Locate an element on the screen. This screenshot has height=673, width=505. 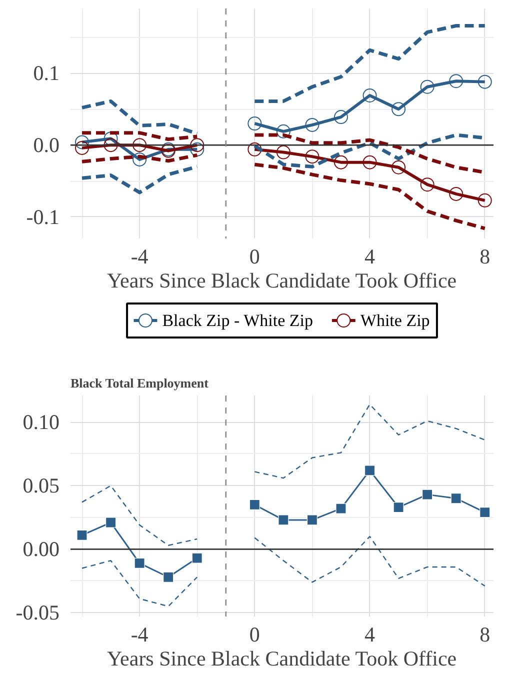
y-tick-label: 0.05 is located at coordinates (41, 486).